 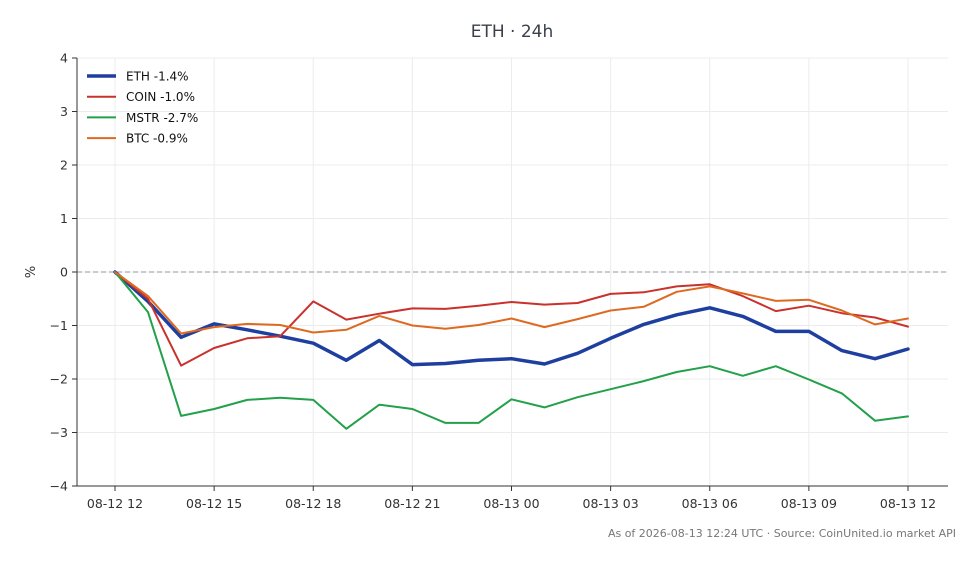 What do you see at coordinates (511, 503) in the screenshot?
I see `x-tick-label: 08-13 00` at bounding box center [511, 503].